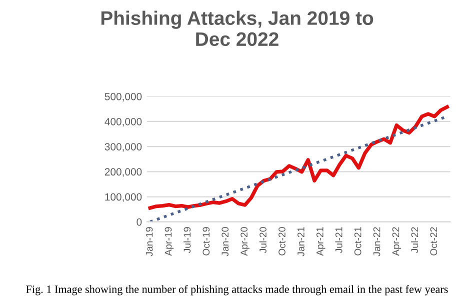  Describe the element at coordinates (321, 241) in the screenshot. I see `x-tick-label: Apr-21` at that location.